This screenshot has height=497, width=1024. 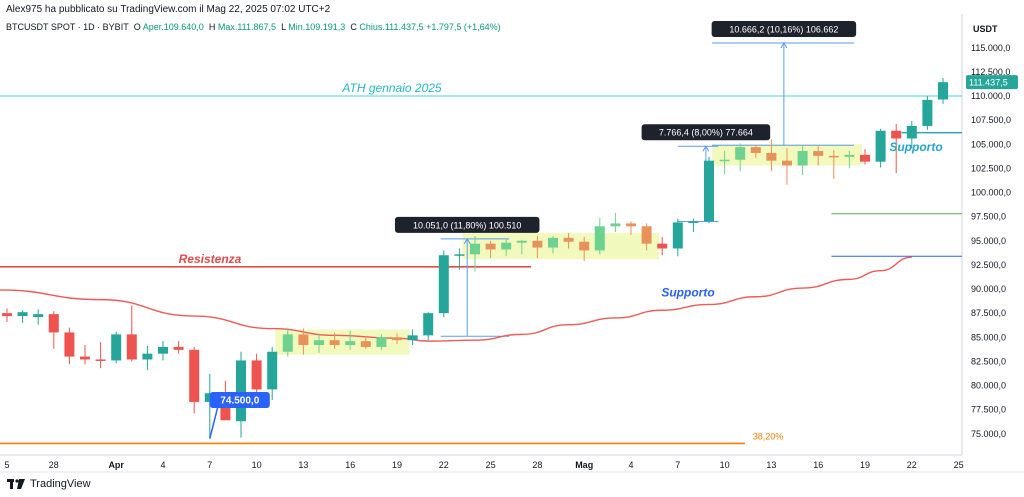 I want to click on measure-label: 10.666,2 (10,16%) 106.662, so click(x=783, y=29).